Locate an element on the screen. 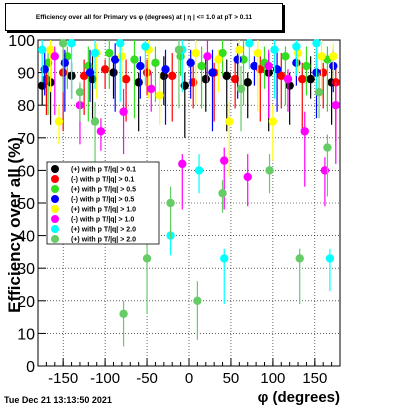  legend-box is located at coordinates (103, 203).